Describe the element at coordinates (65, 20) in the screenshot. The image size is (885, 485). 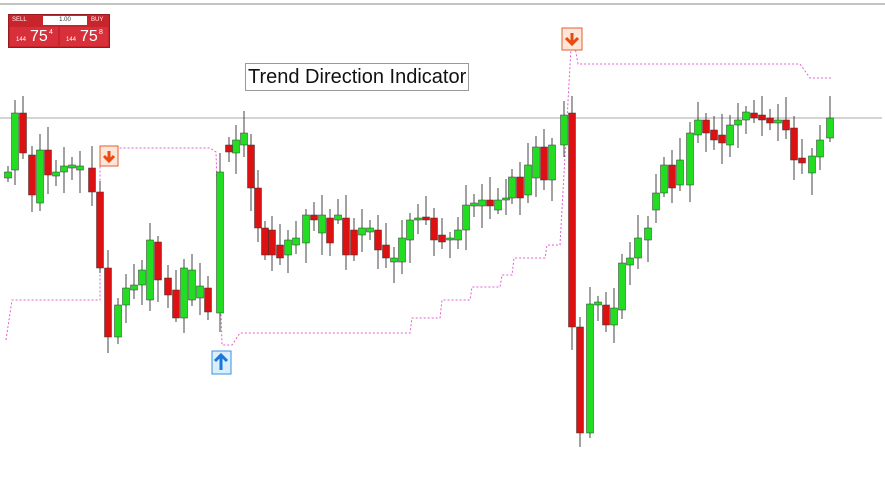
I see `lot-input: 1.00` at that location.